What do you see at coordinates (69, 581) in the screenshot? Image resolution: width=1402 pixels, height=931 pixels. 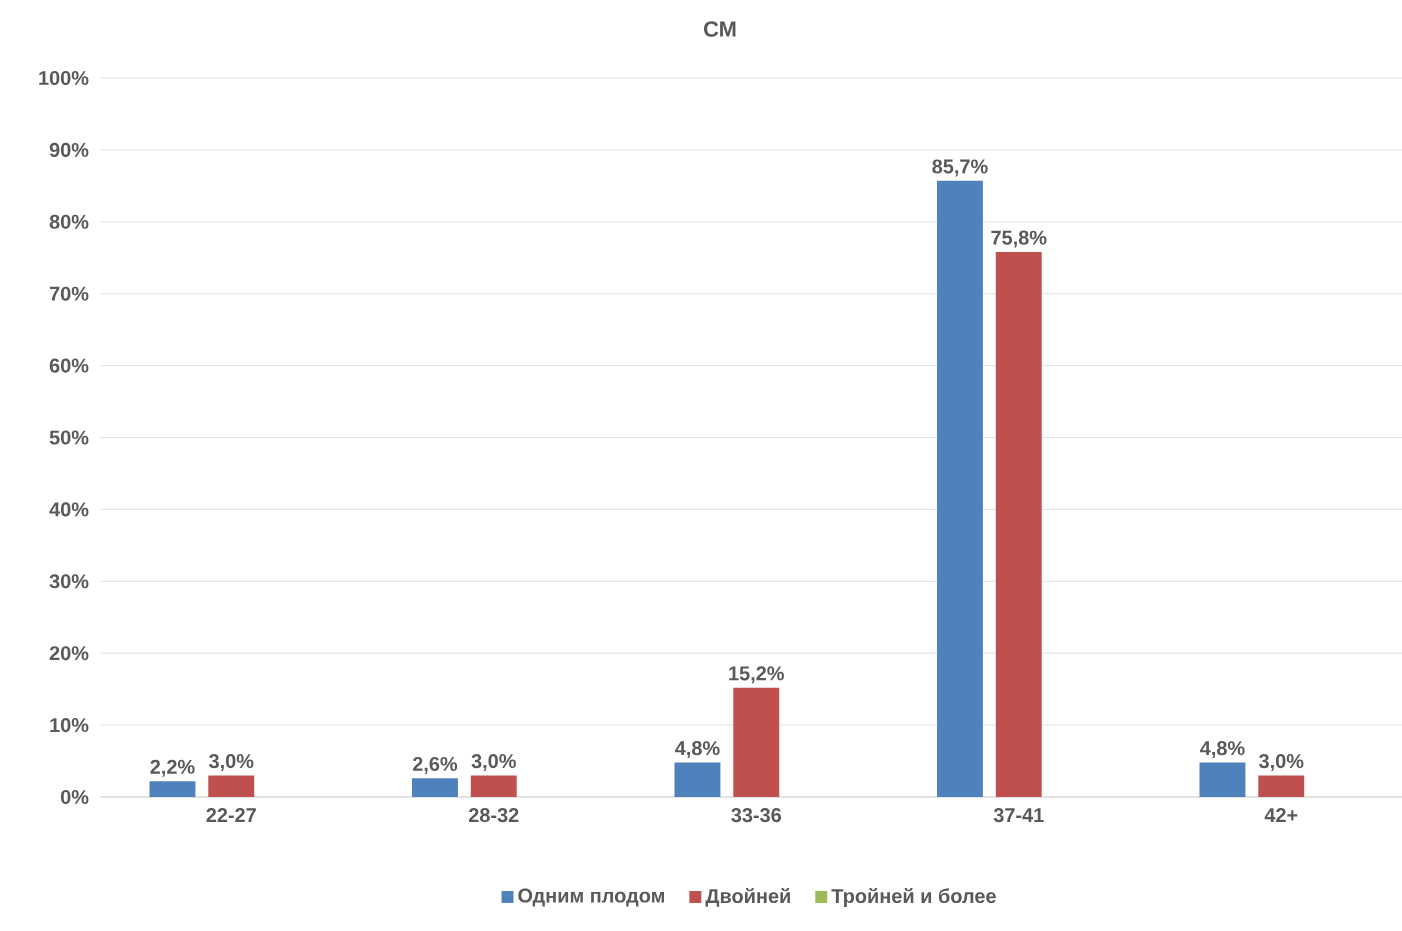 I see `y-tick-label: 30%` at bounding box center [69, 581].